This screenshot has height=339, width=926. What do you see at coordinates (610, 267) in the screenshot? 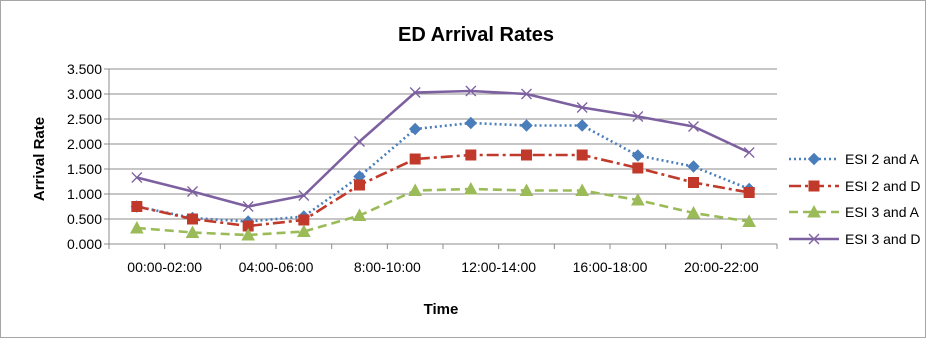
I see `x-tick-label: 16:00-18:00` at bounding box center [610, 267].